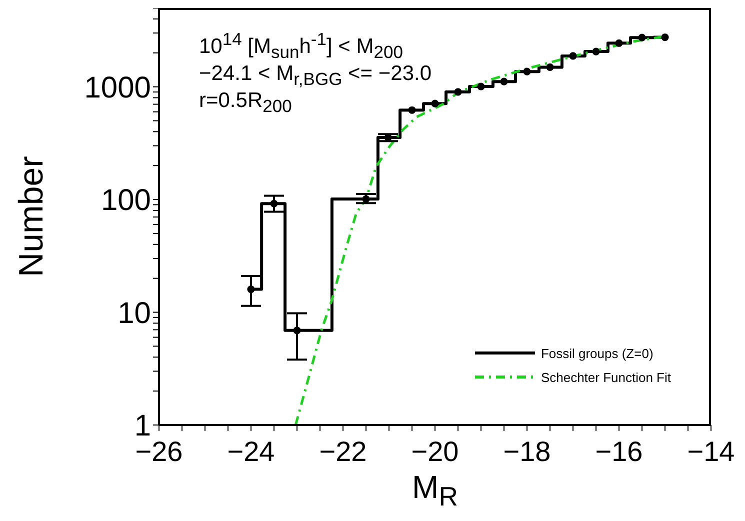  Describe the element at coordinates (343, 451) in the screenshot. I see `x-tick-label: −22` at that location.